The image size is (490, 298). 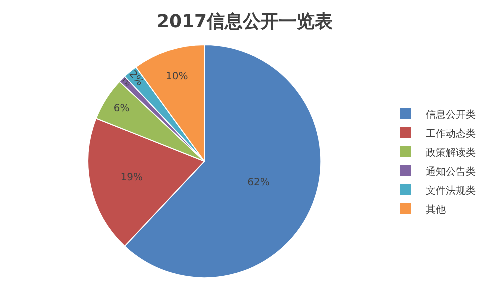 What do you see at coordinates (451, 152) in the screenshot?
I see `legend-label: 政策解读类` at bounding box center [451, 152].